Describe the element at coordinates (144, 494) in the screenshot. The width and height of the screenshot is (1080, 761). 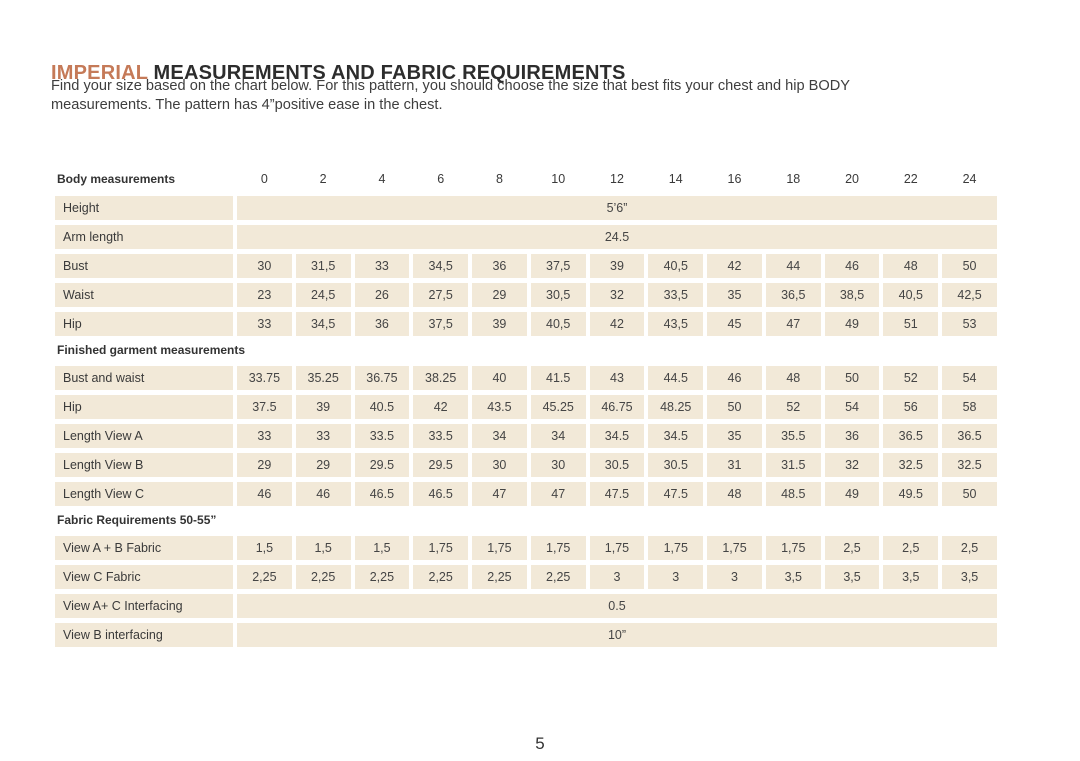
I see `row-label: Length View C` at that location.